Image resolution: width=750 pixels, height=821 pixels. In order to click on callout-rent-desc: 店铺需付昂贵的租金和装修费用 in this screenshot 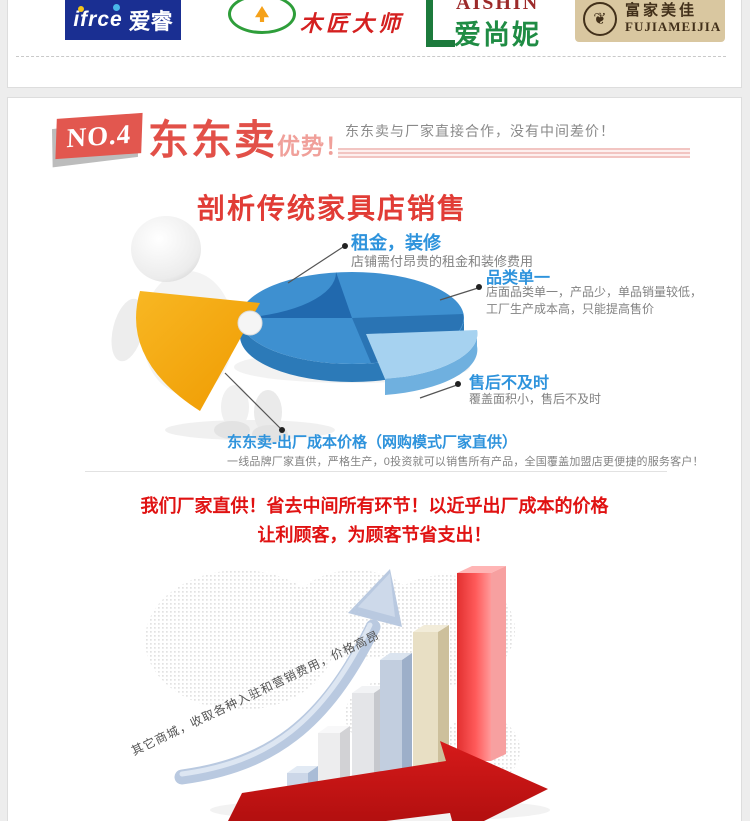, I will do `click(442, 261)`.